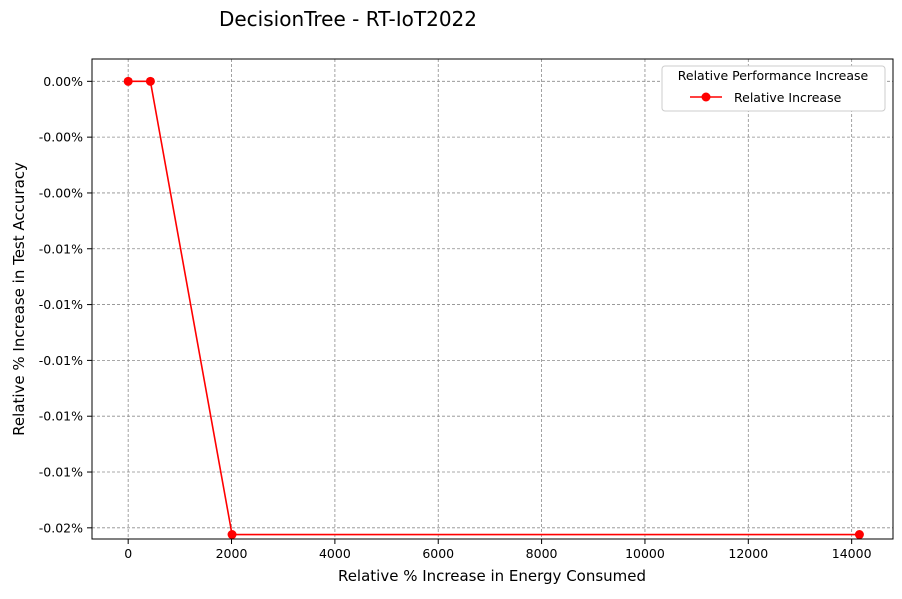 Image resolution: width=902 pixels, height=599 pixels. I want to click on legend-box, so click(773, 88).